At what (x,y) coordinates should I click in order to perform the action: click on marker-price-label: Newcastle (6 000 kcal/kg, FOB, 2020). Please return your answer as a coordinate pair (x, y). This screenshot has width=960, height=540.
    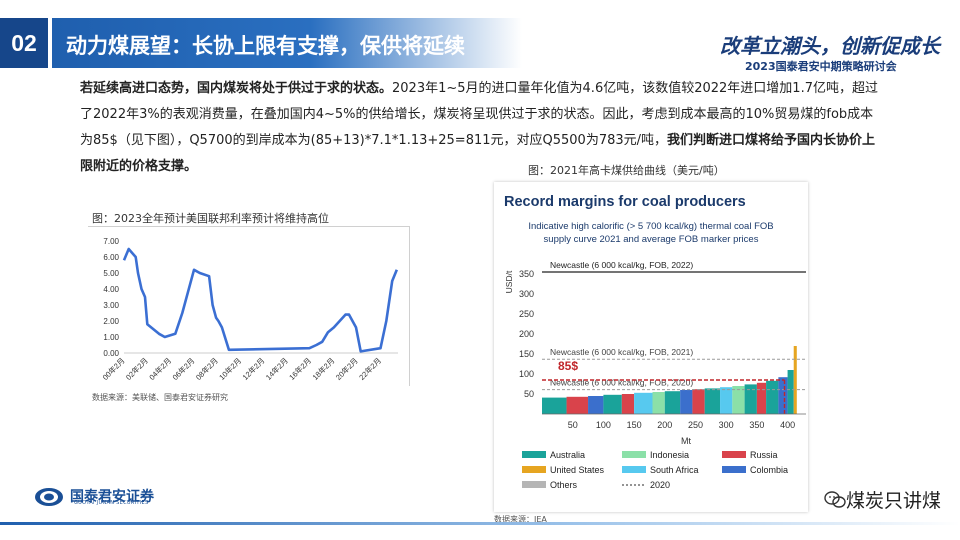
    Looking at the image, I should click on (621, 383).